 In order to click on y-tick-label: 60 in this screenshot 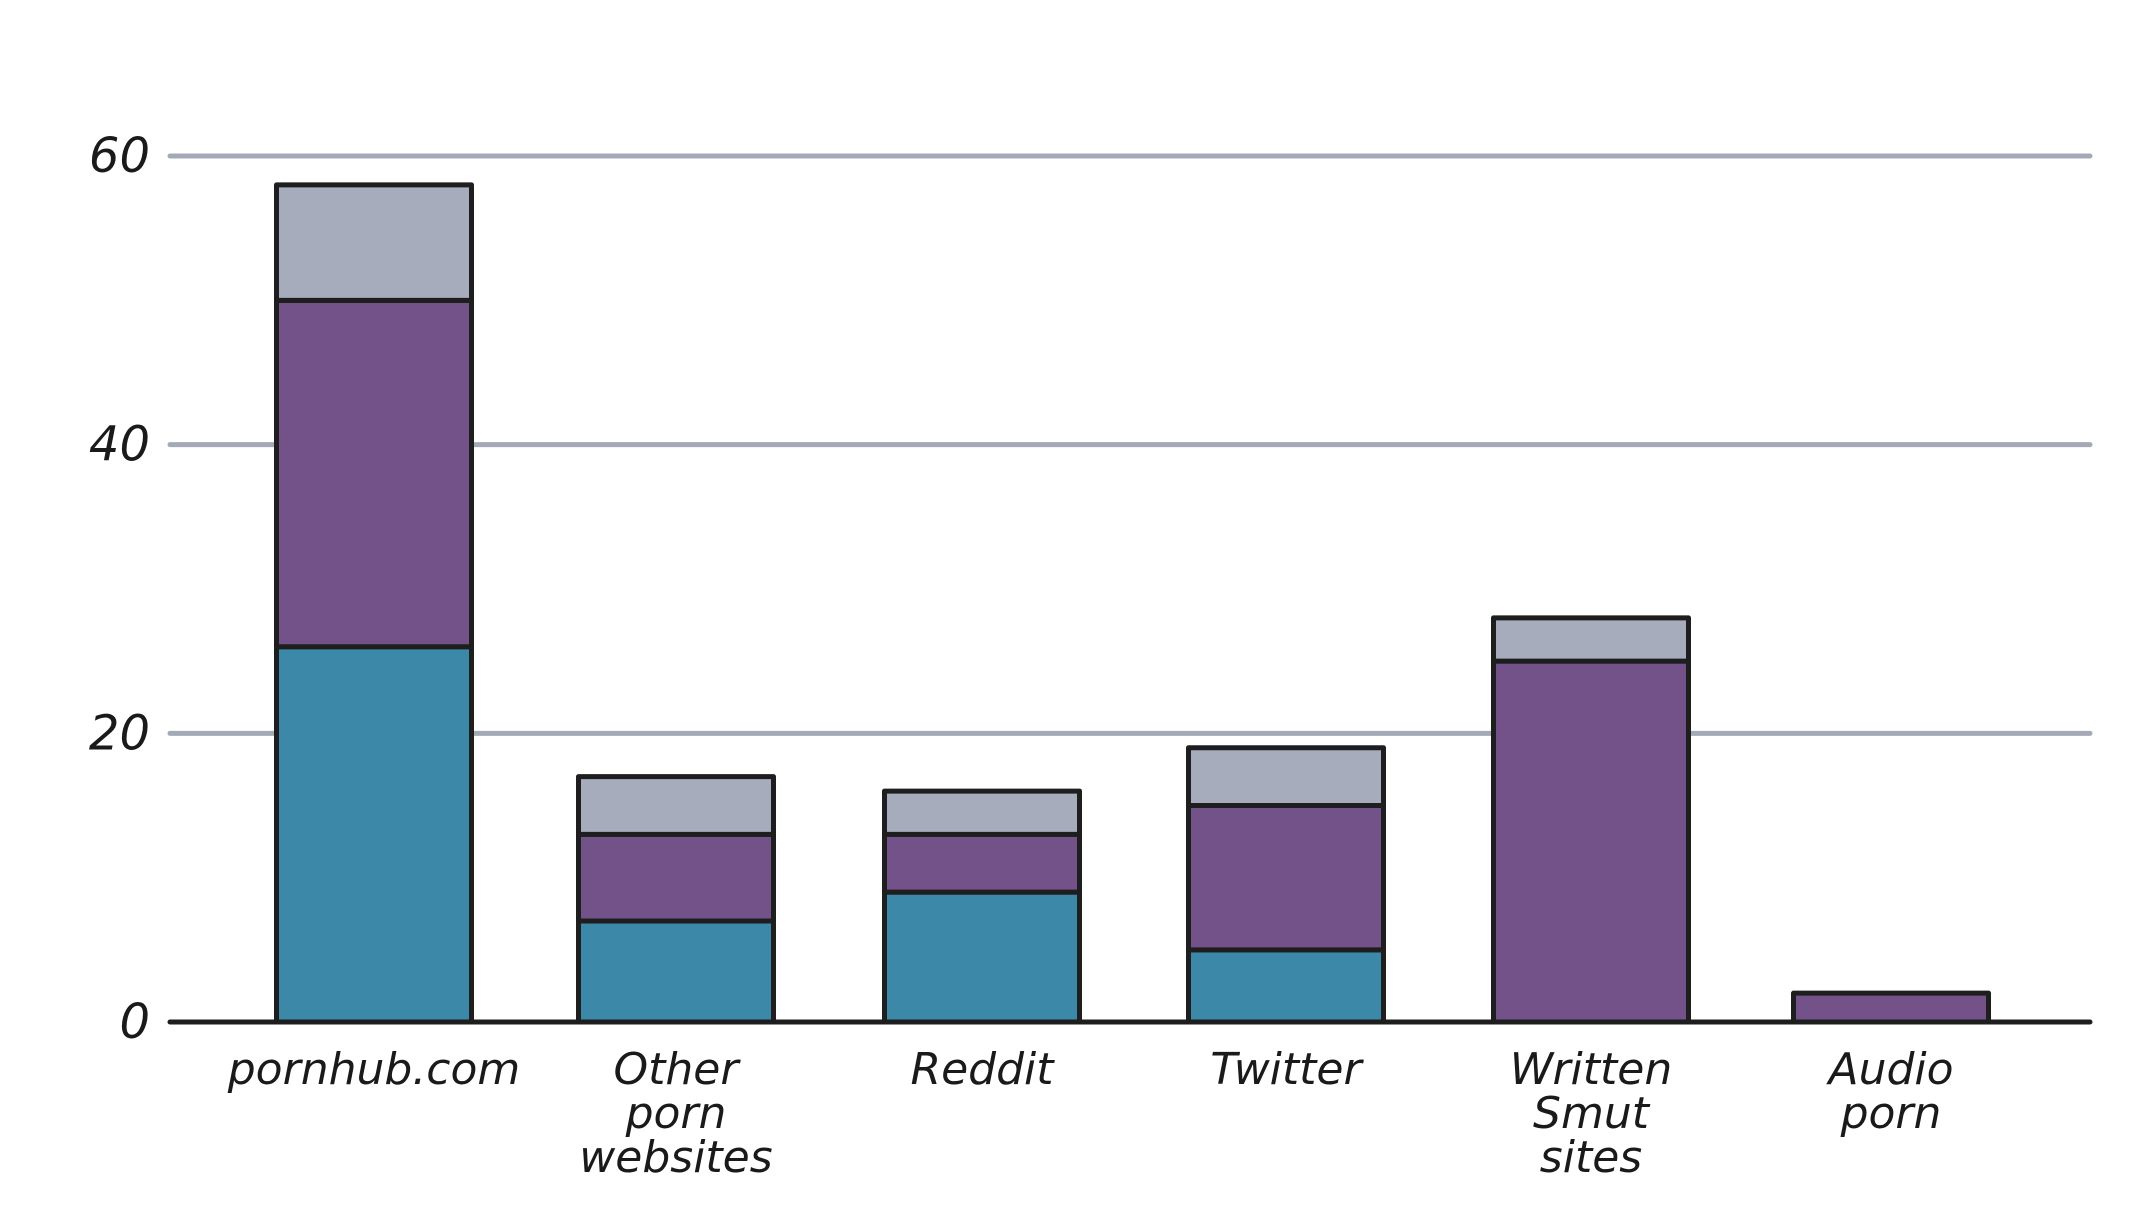, I will do `click(119, 156)`.